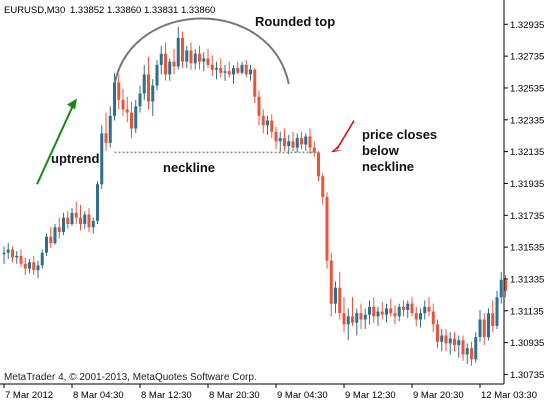 The height and width of the screenshot is (402, 549). What do you see at coordinates (509, 395) in the screenshot?
I see `time-tick-label: 12 Mar 03:30` at bounding box center [509, 395].